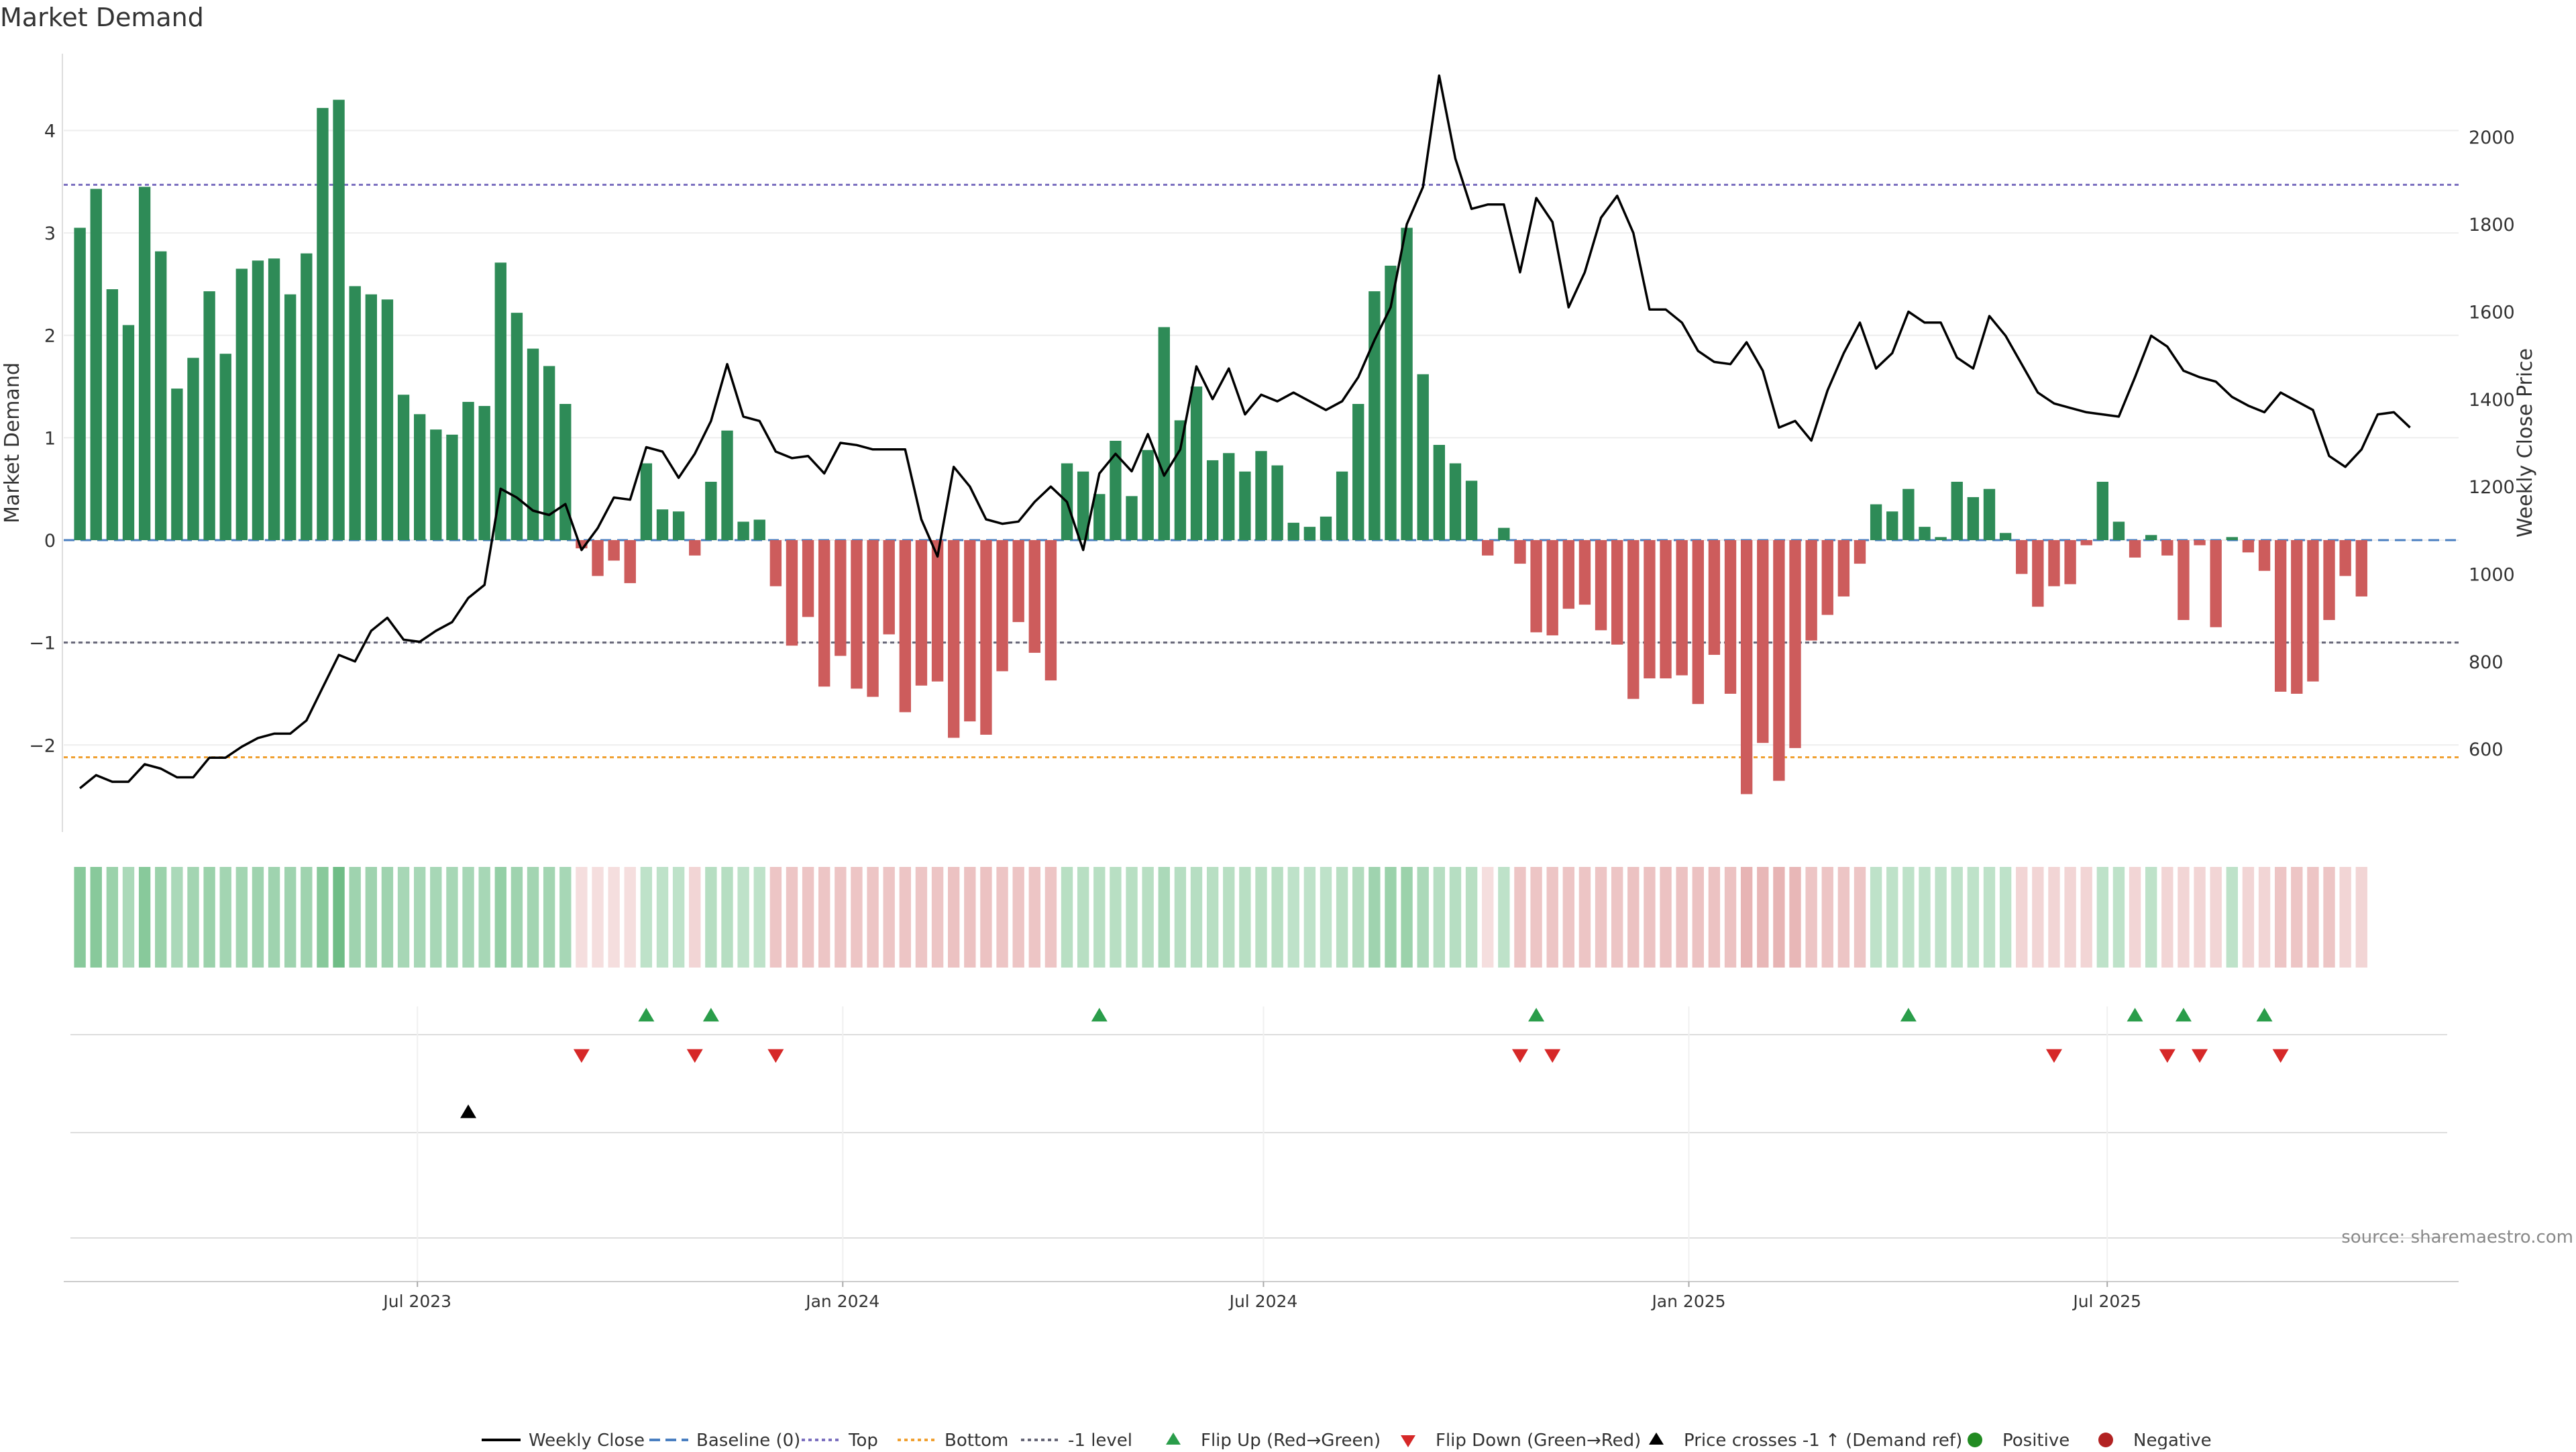 This screenshot has height=1452, width=2576. What do you see at coordinates (1687, 1302) in the screenshot?
I see `x-tick-label: Jan 2025` at bounding box center [1687, 1302].